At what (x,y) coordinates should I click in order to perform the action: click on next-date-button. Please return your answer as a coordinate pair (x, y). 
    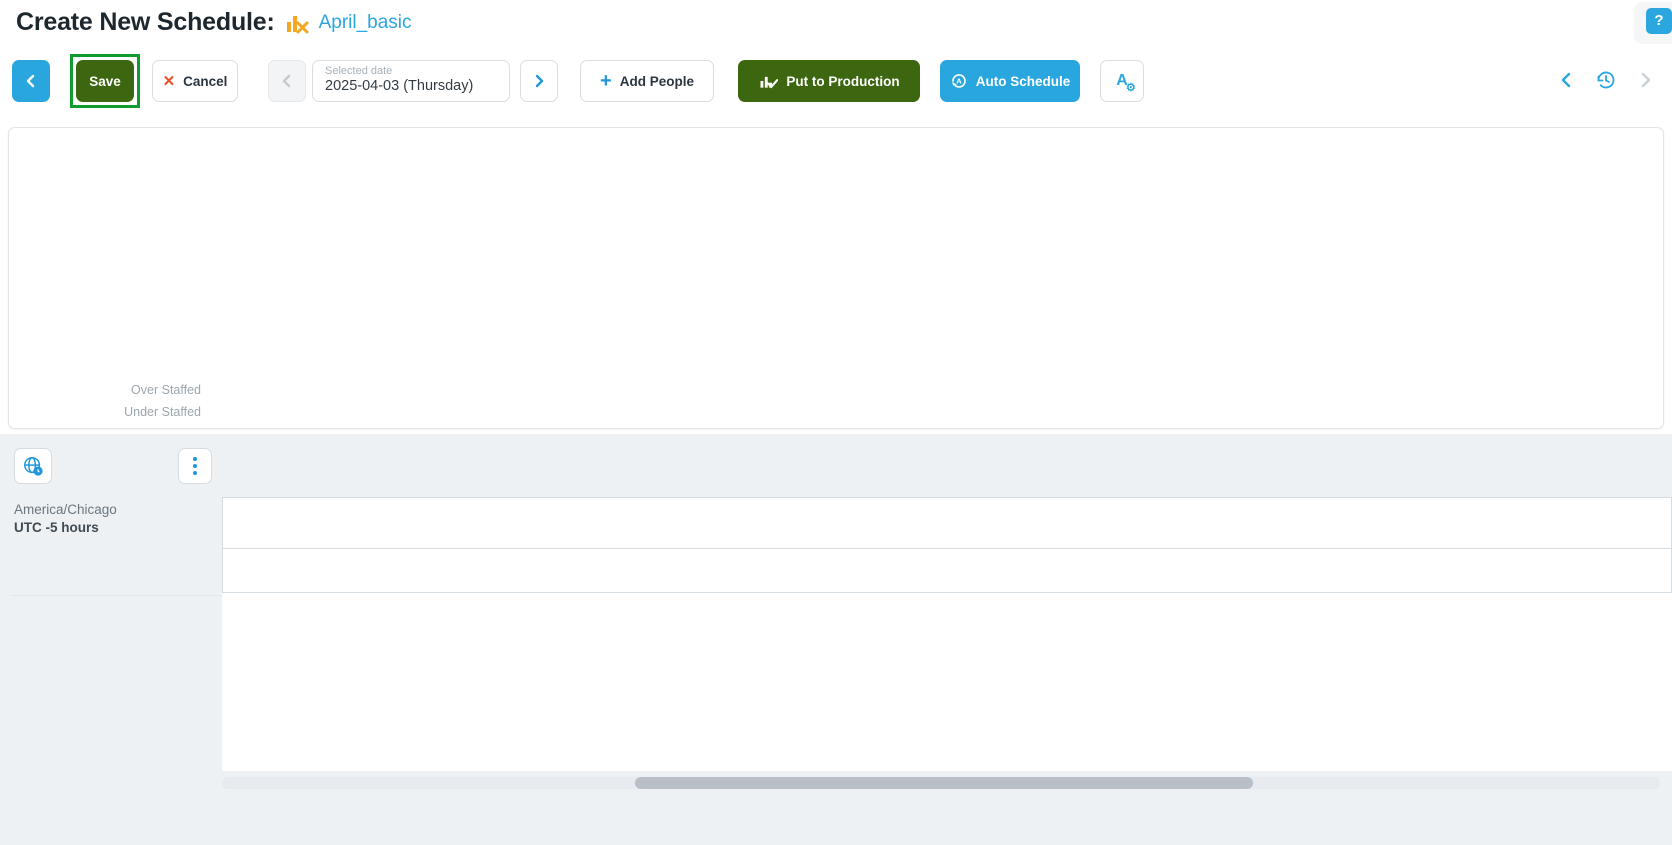
    Looking at the image, I should click on (539, 81).